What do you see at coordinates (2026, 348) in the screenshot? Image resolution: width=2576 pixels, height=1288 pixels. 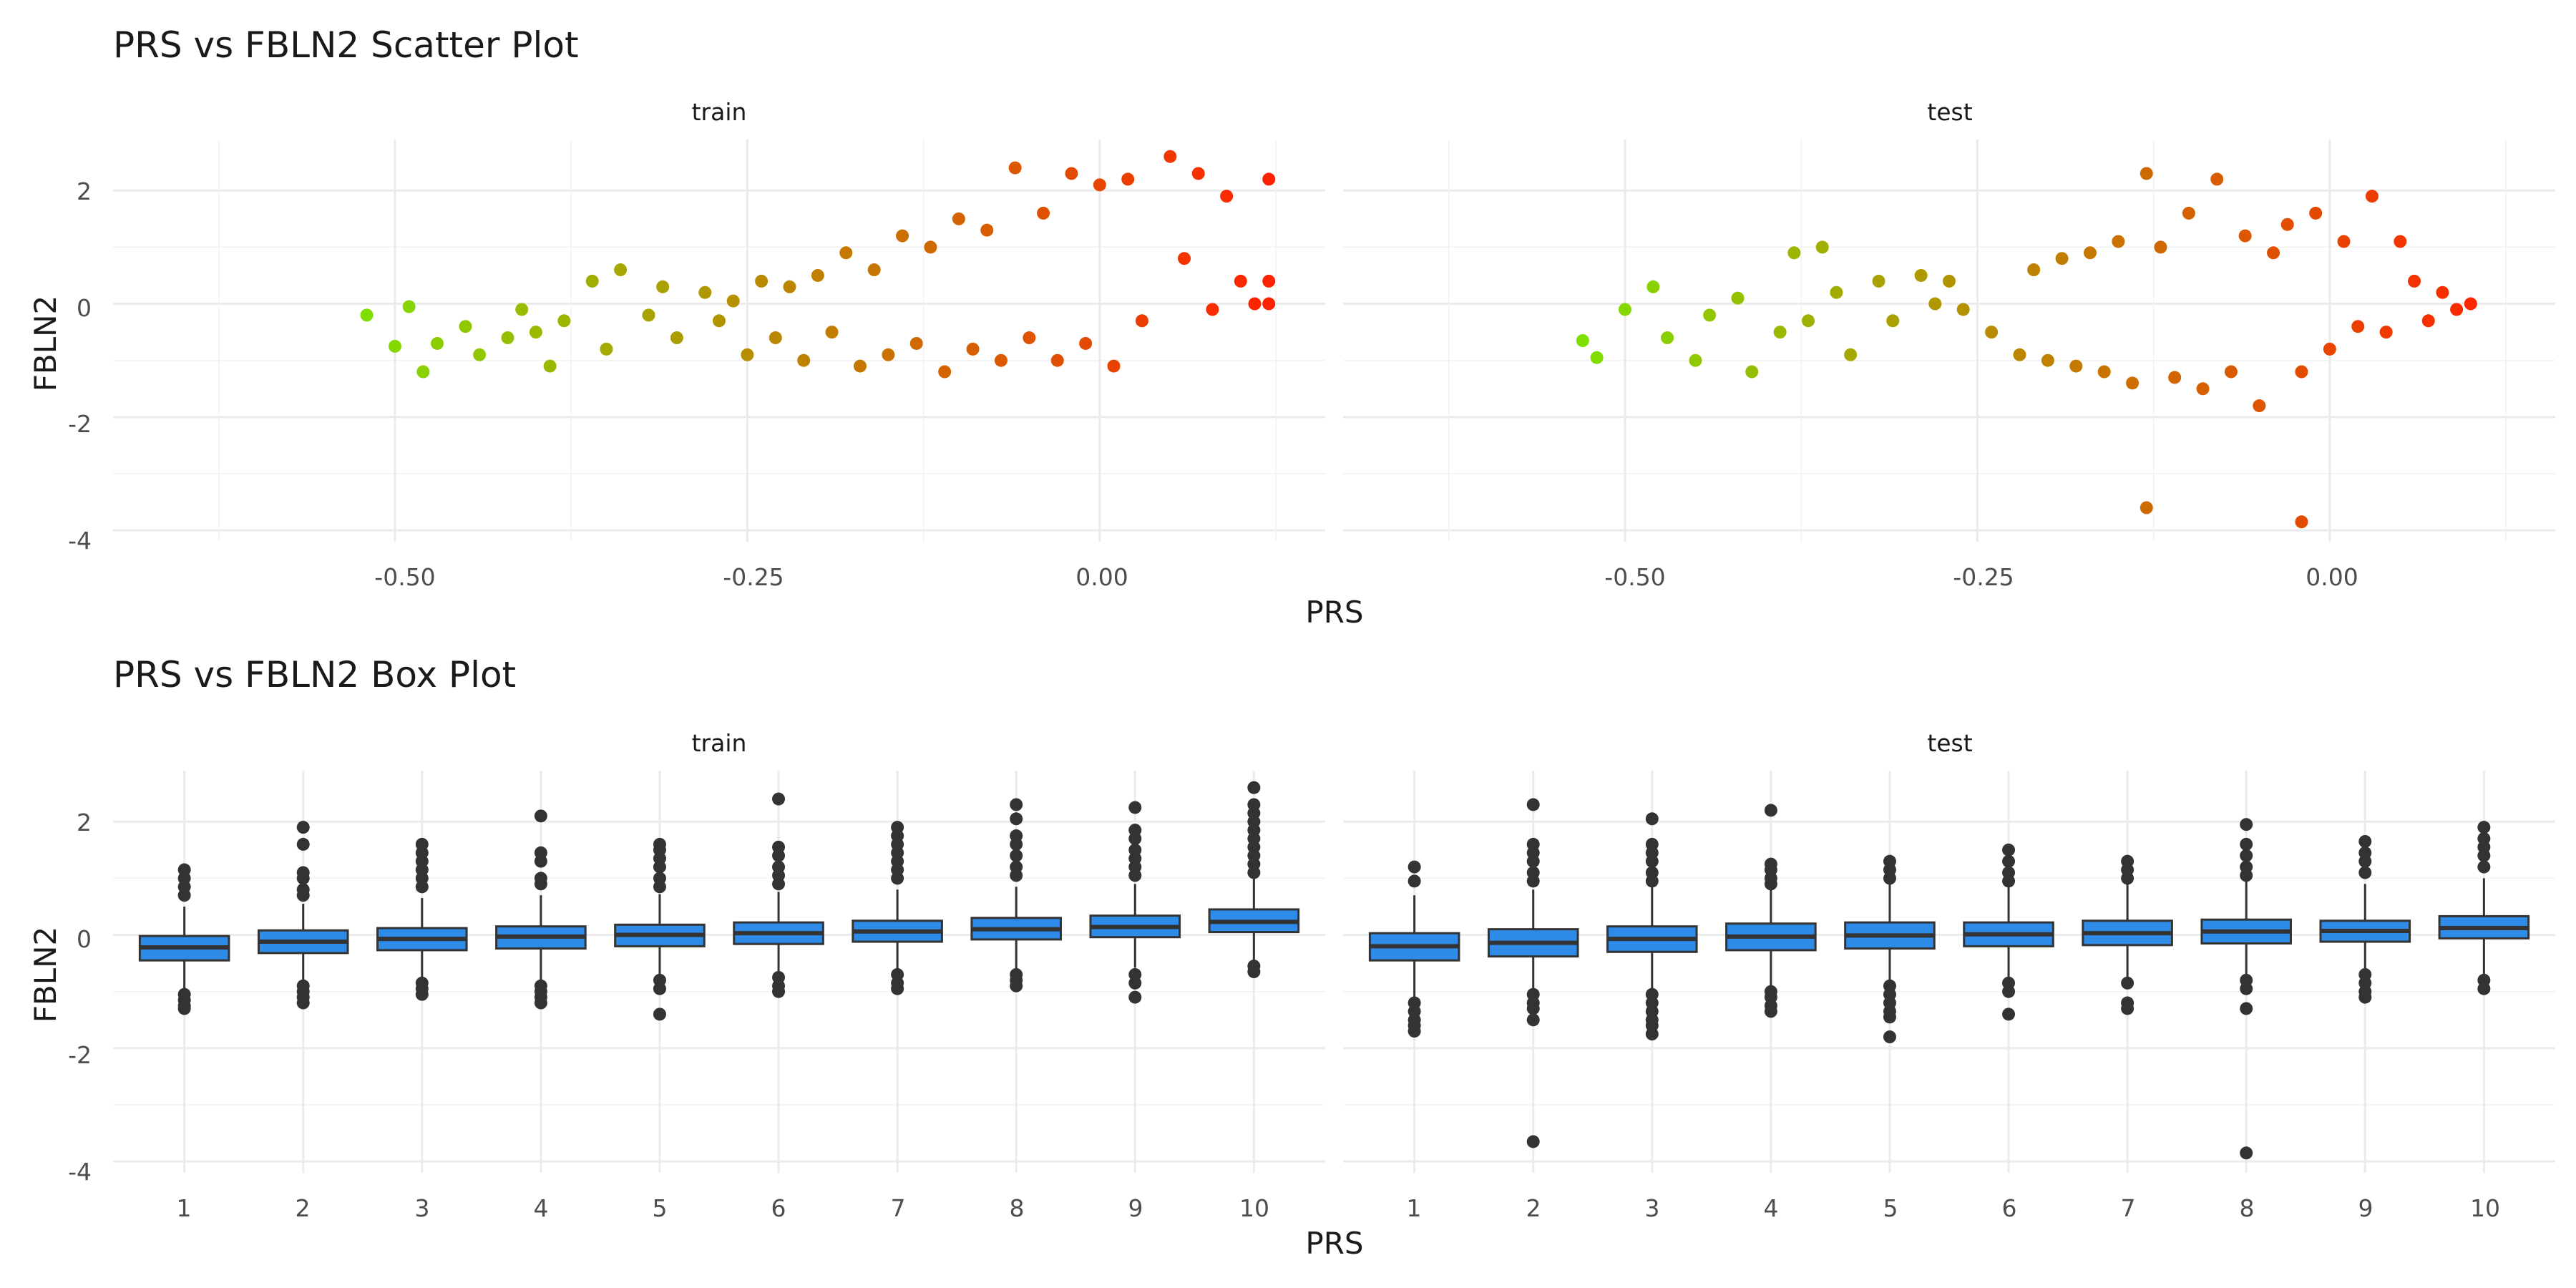 I see `scatter-points-test` at bounding box center [2026, 348].